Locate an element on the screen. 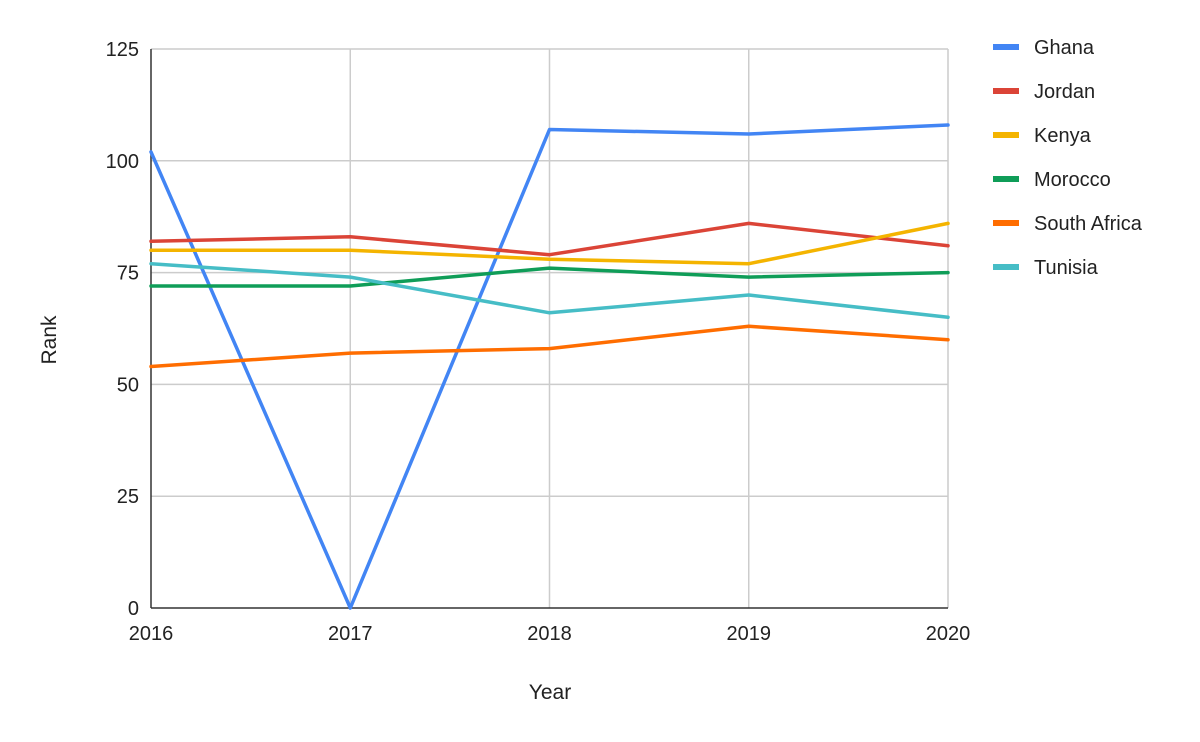 Image resolution: width=1200 pixels, height=742 pixels. legend-item: Kenya is located at coordinates (1042, 136).